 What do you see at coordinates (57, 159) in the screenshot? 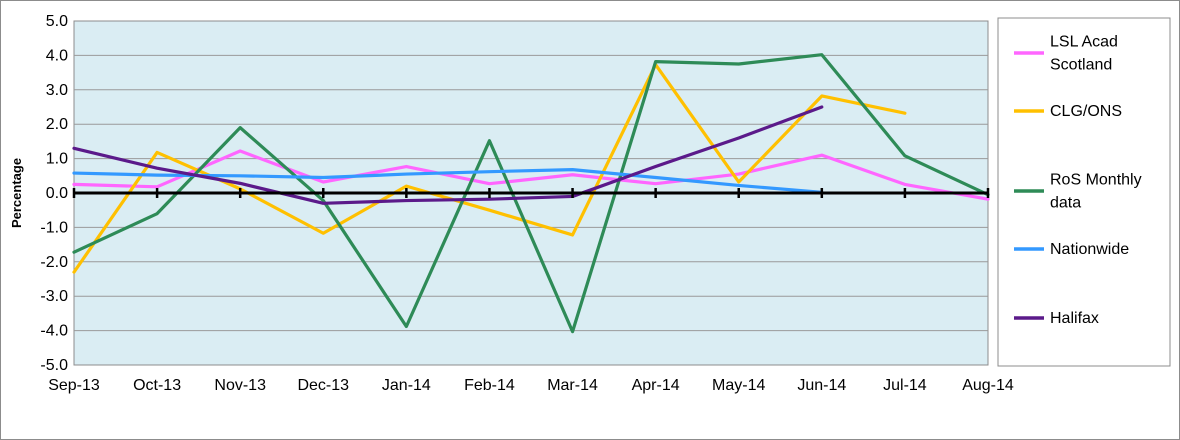
I see `y-tick-label: 1.0` at bounding box center [57, 159].